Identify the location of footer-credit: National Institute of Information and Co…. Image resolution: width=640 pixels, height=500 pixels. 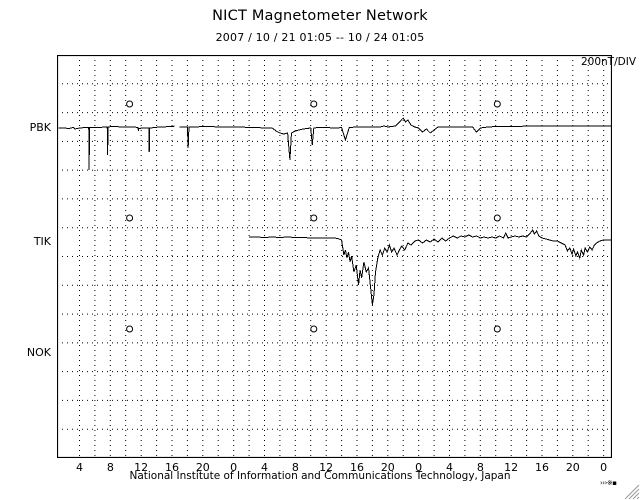
(320, 476).